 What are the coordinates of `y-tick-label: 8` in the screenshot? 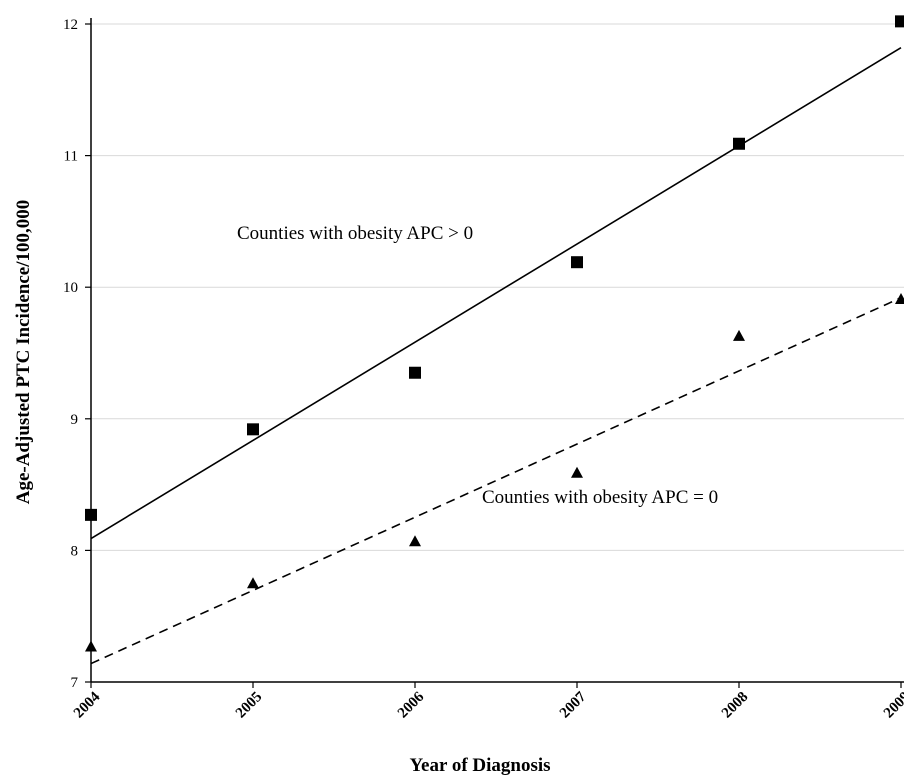 It's located at (75, 551).